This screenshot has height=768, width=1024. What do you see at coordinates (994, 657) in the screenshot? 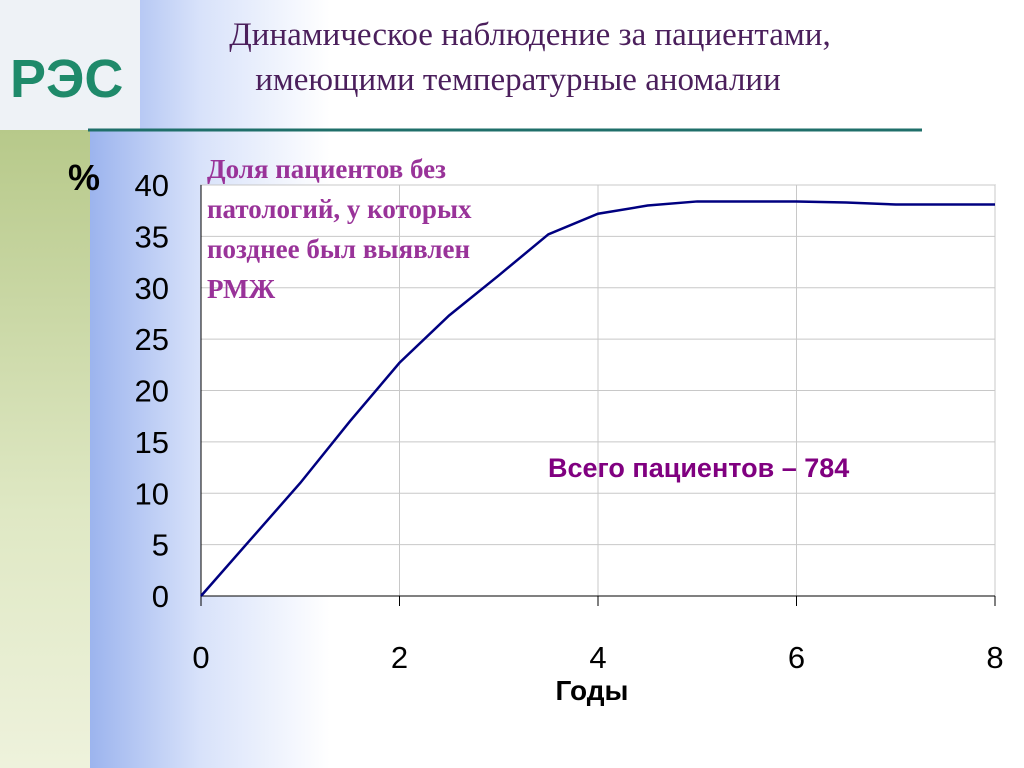
I see `x-tick-label: 8` at bounding box center [994, 657].